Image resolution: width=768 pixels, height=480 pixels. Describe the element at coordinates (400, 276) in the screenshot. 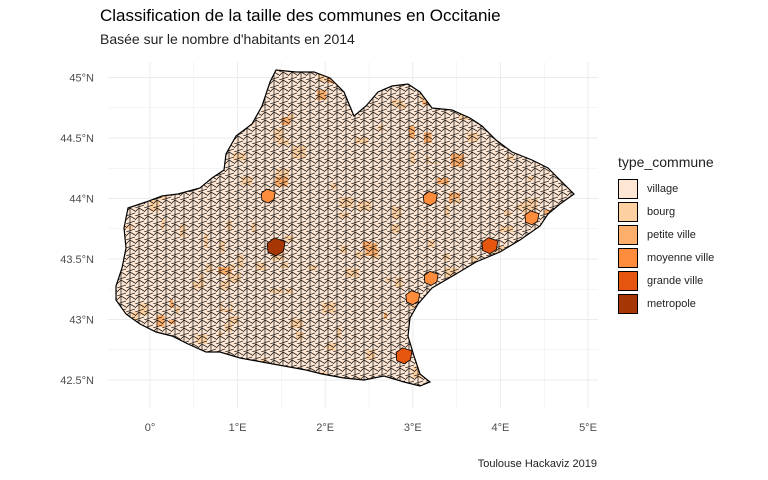

I see `notable-communes` at that location.